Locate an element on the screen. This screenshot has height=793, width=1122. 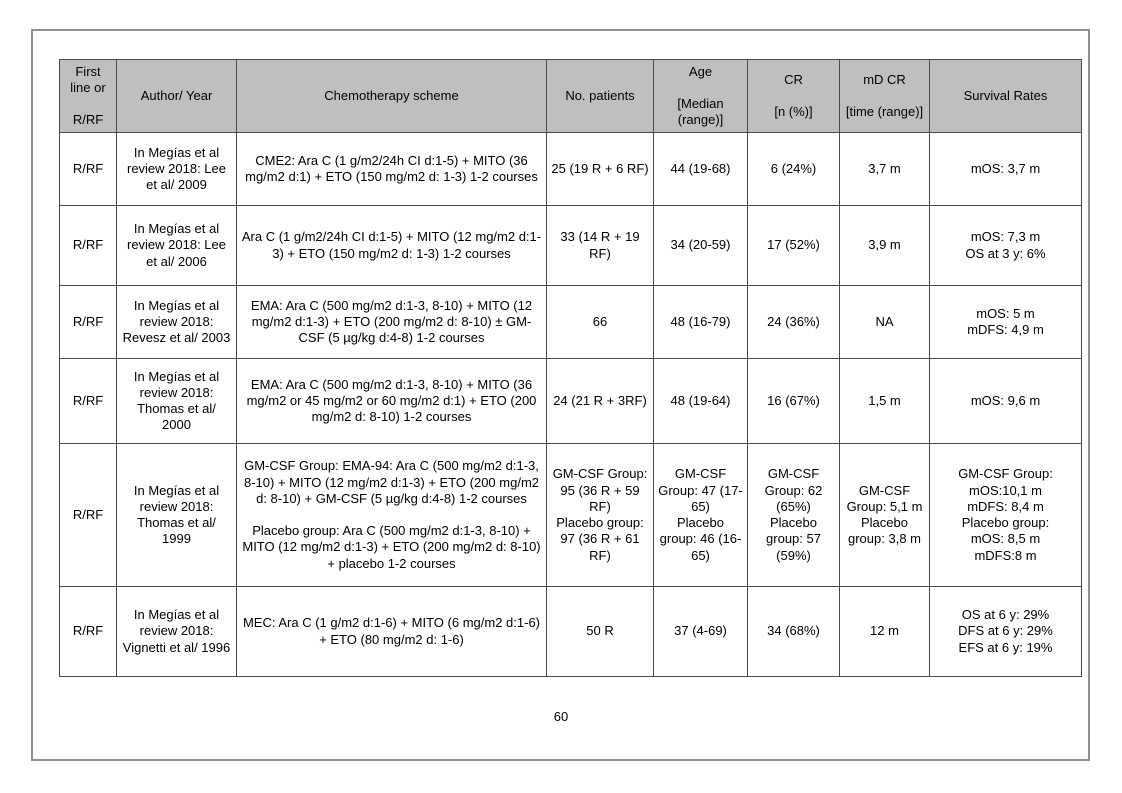
cell-line: 66 is located at coordinates (600, 321).